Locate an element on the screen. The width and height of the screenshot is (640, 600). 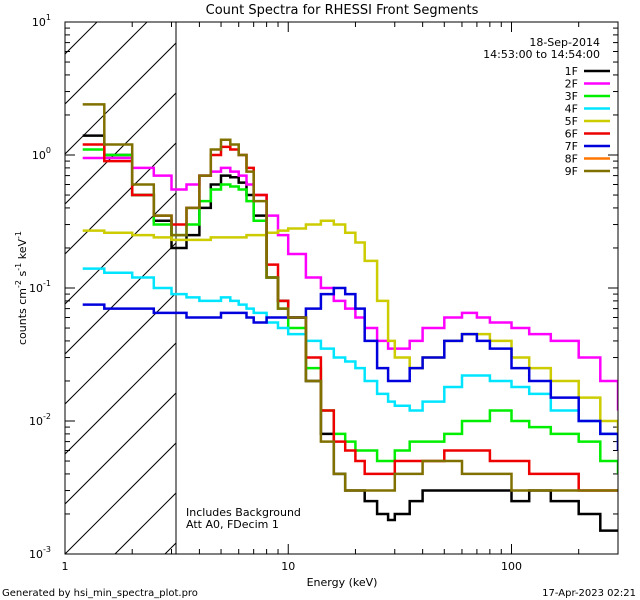
legend-label-5f: 5F is located at coordinates (571, 121).